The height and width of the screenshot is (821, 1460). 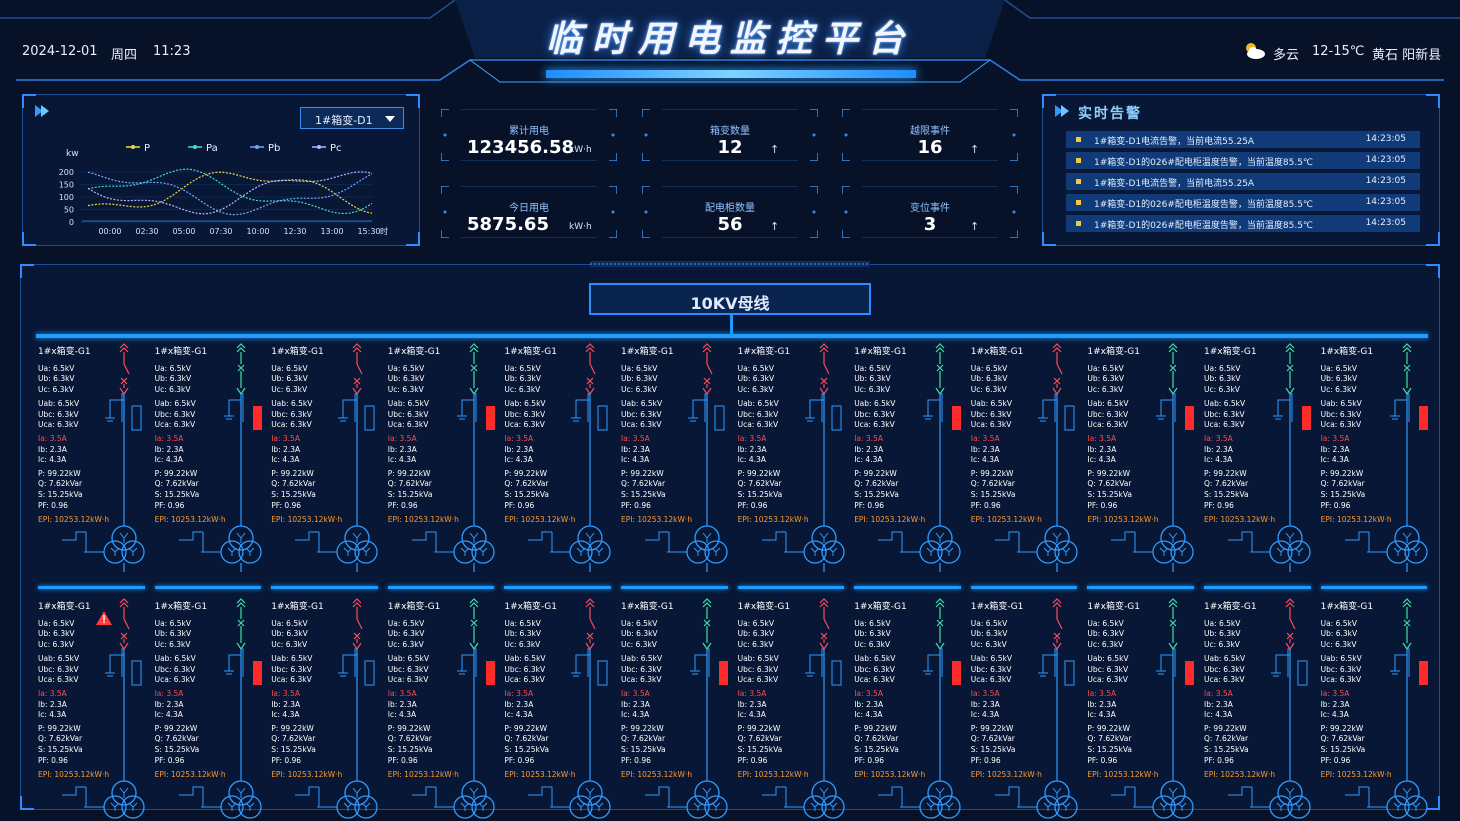 What do you see at coordinates (384, 231) in the screenshot?
I see `x-unit-label: 时` at bounding box center [384, 231].